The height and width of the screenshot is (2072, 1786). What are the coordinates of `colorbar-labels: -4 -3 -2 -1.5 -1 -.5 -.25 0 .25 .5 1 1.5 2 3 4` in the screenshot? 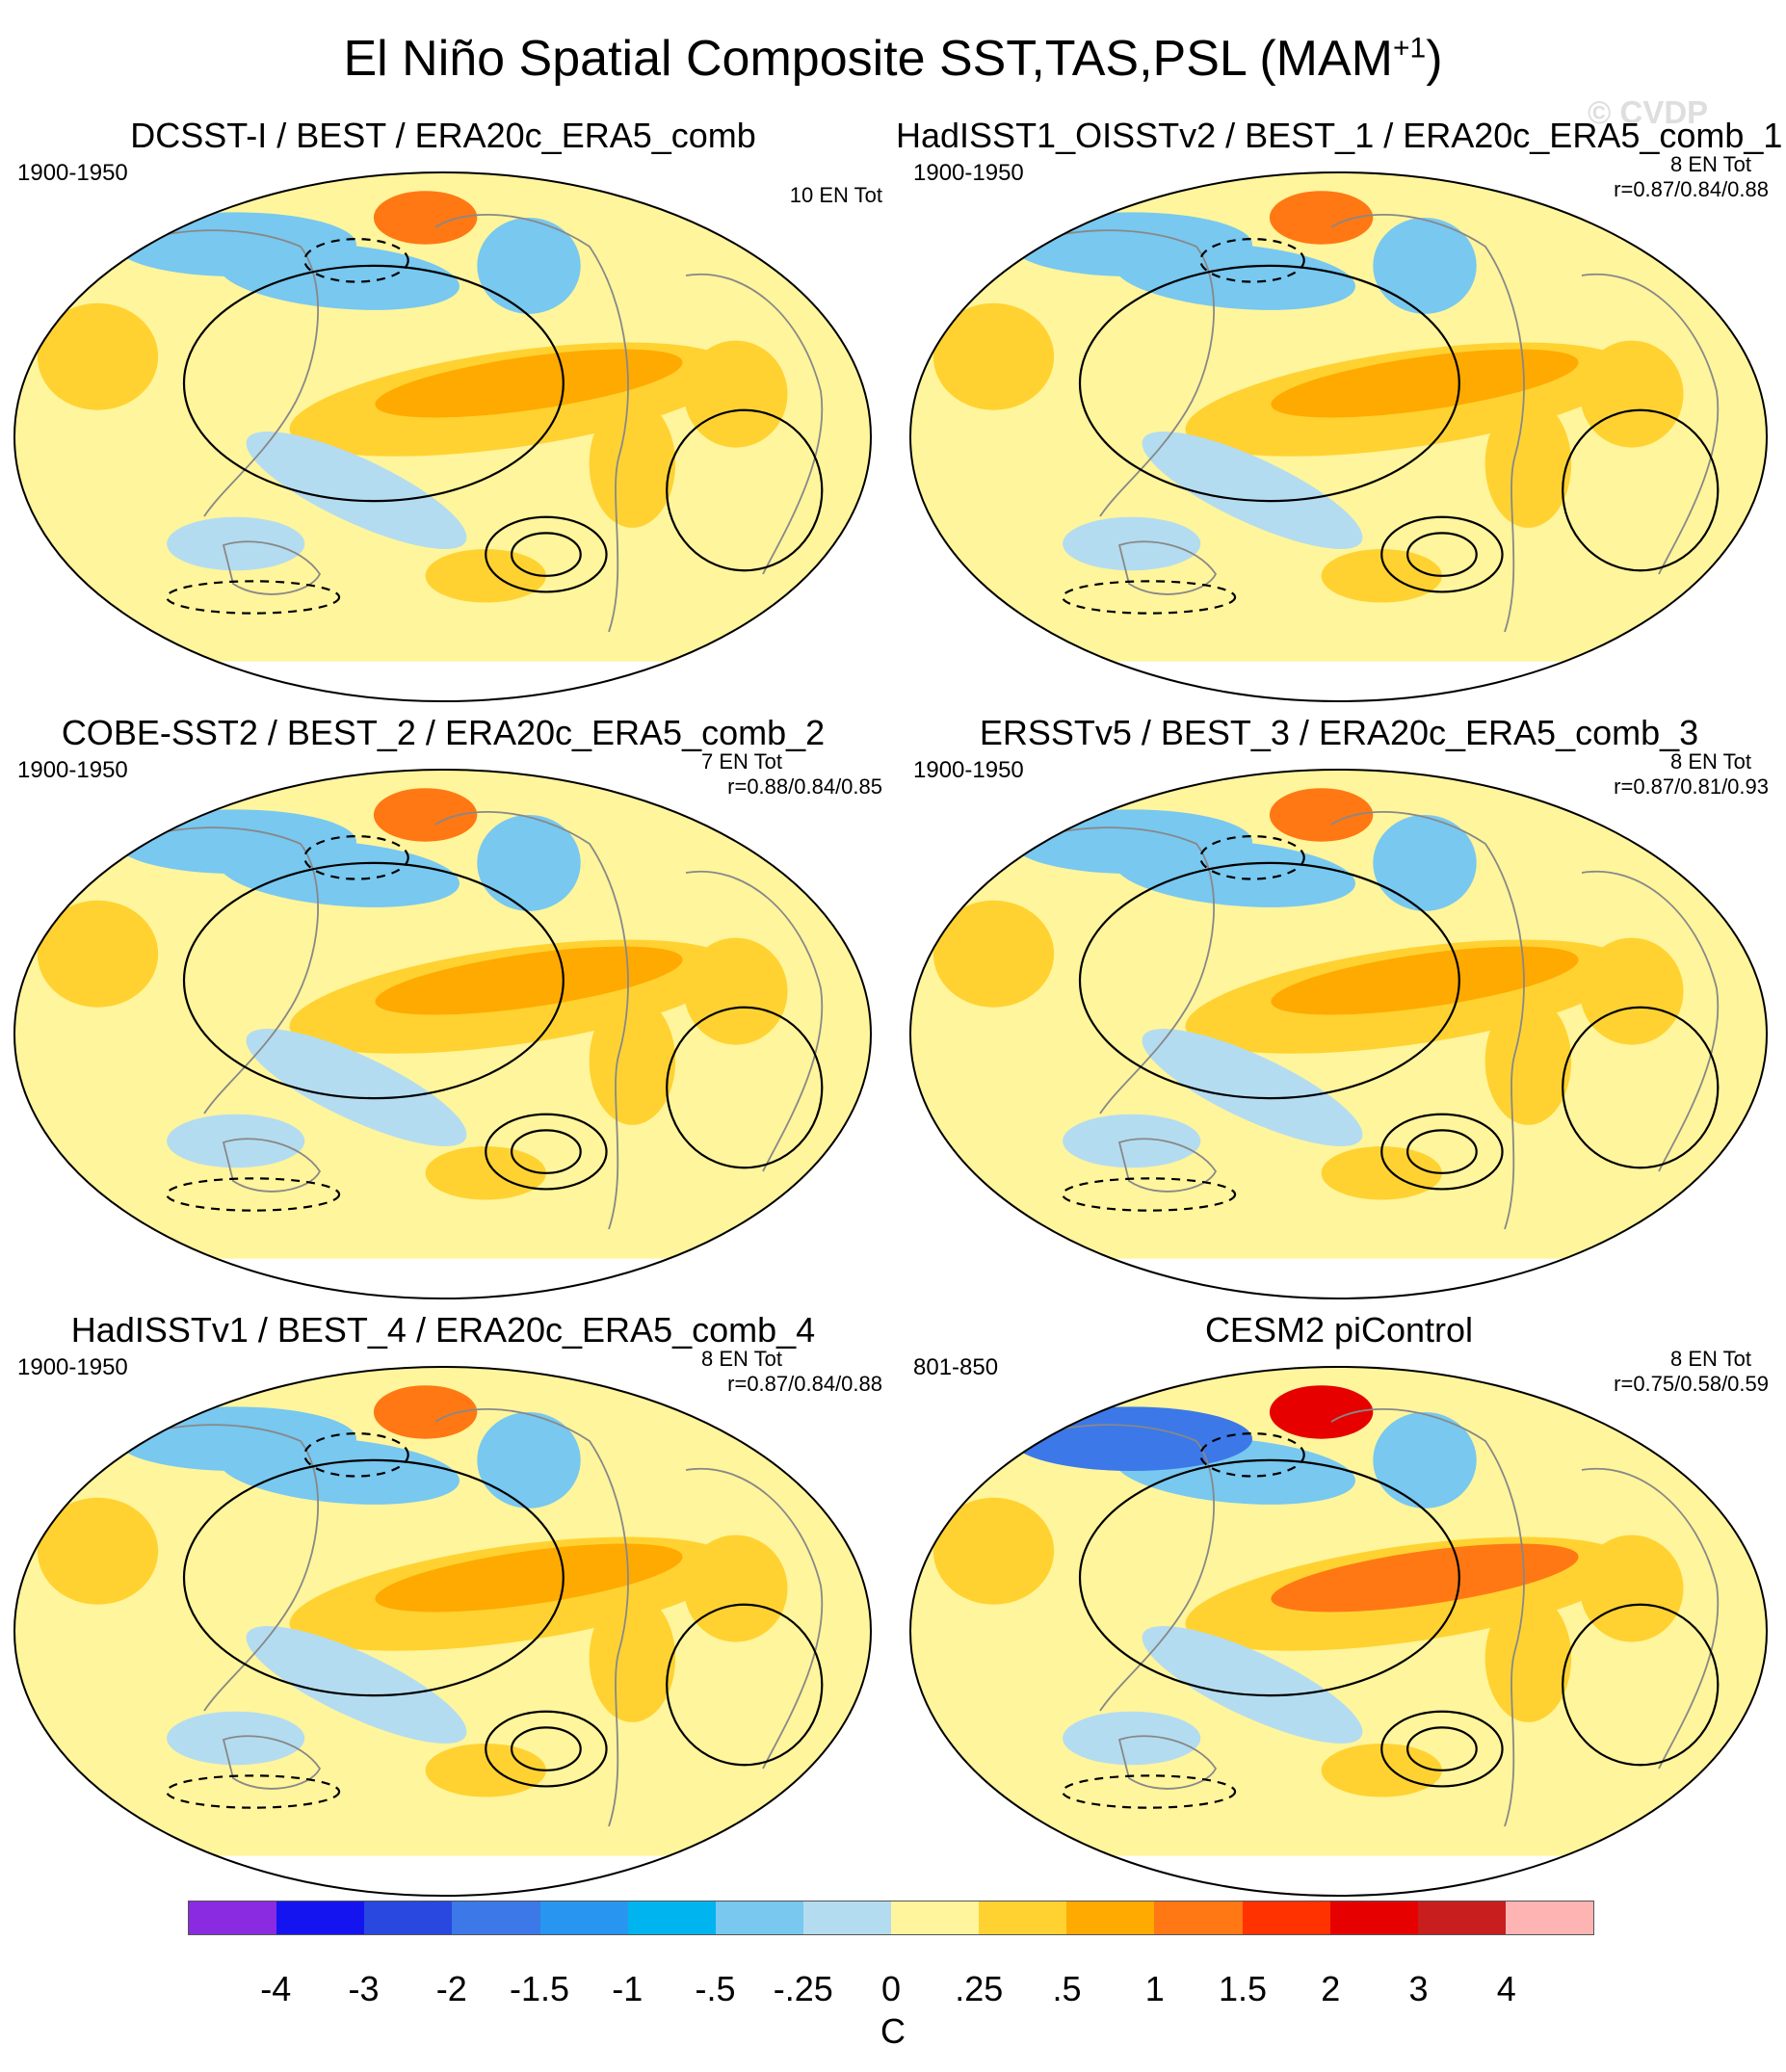 It's located at (893, 1988).